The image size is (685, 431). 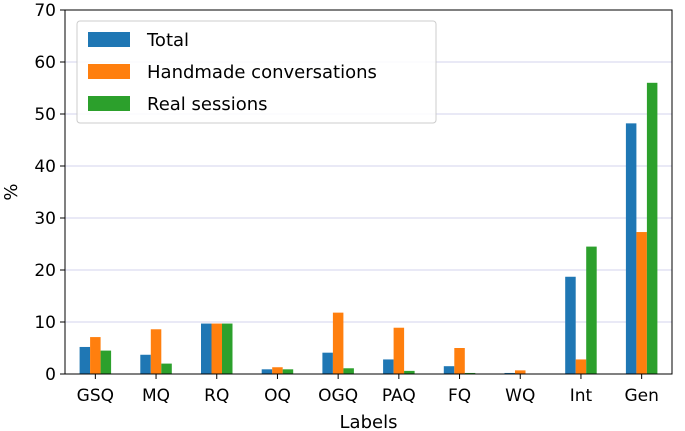 I want to click on x-tick-label: WQ, so click(x=520, y=396).